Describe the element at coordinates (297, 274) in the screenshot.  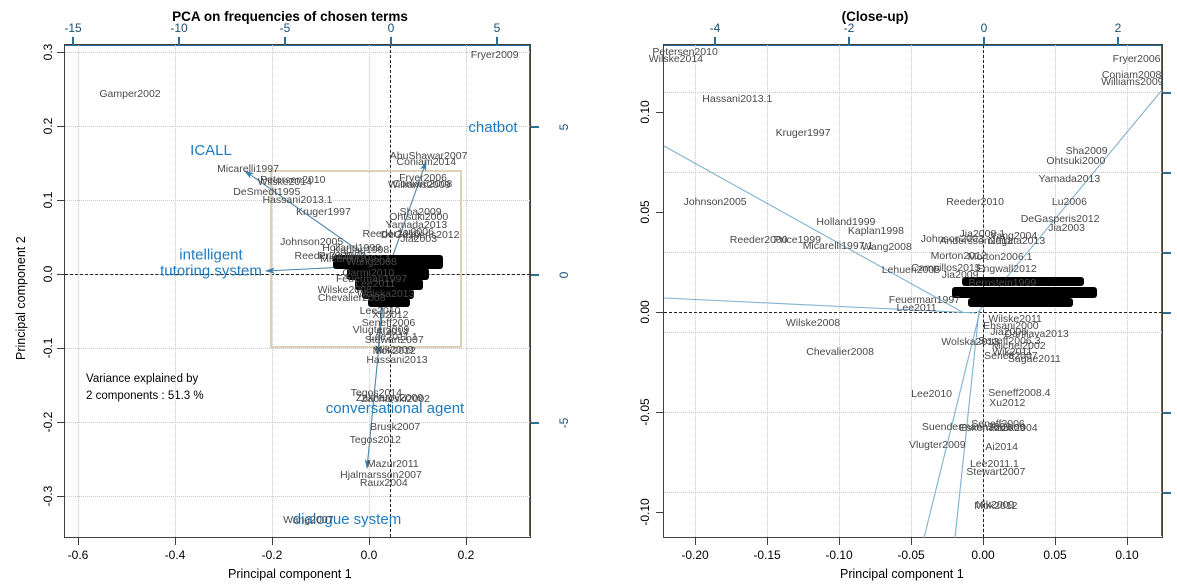
I see `left-zero-horizontal-line` at that location.